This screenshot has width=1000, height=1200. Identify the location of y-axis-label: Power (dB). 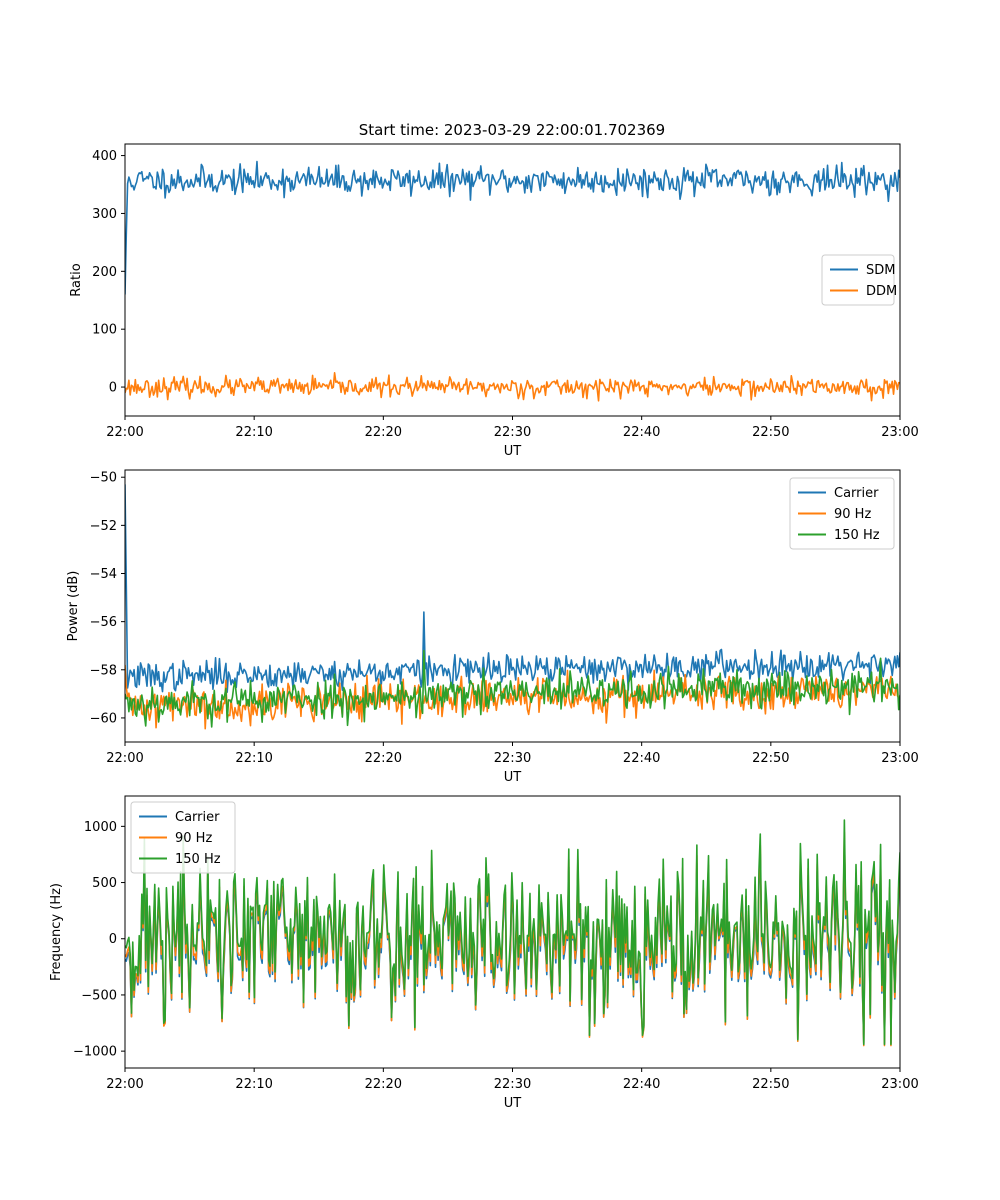
(73, 606).